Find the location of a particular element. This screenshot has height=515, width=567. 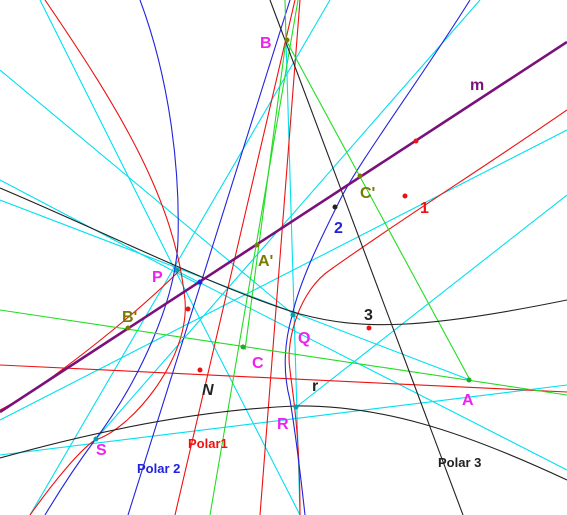

point-S is located at coordinates (96, 439).